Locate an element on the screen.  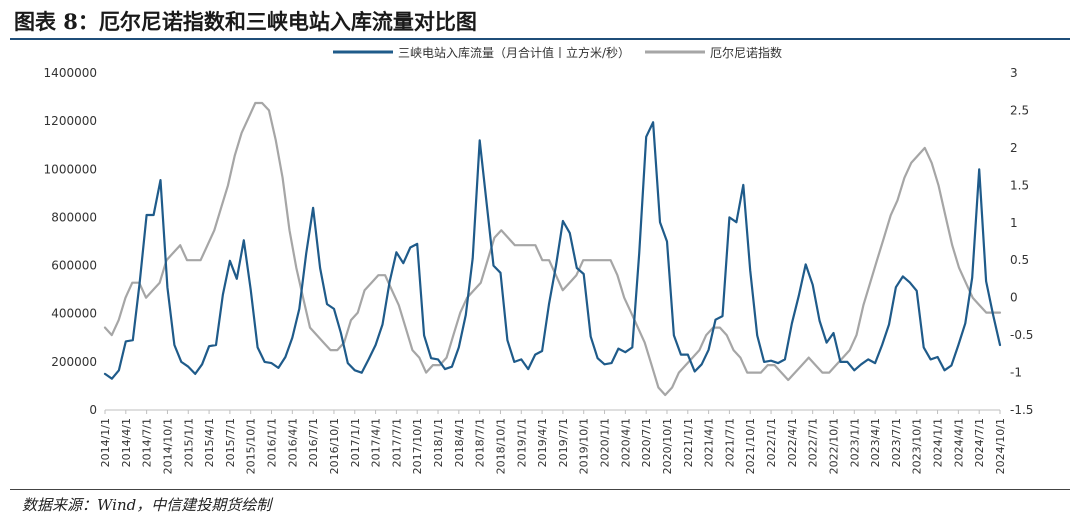
right-y-tick-label: 2.5 is located at coordinates (1019, 110).